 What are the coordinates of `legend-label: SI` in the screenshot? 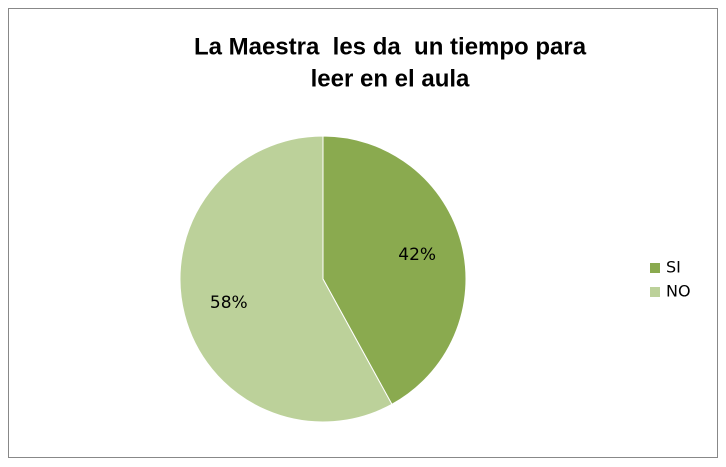 It's located at (673, 267).